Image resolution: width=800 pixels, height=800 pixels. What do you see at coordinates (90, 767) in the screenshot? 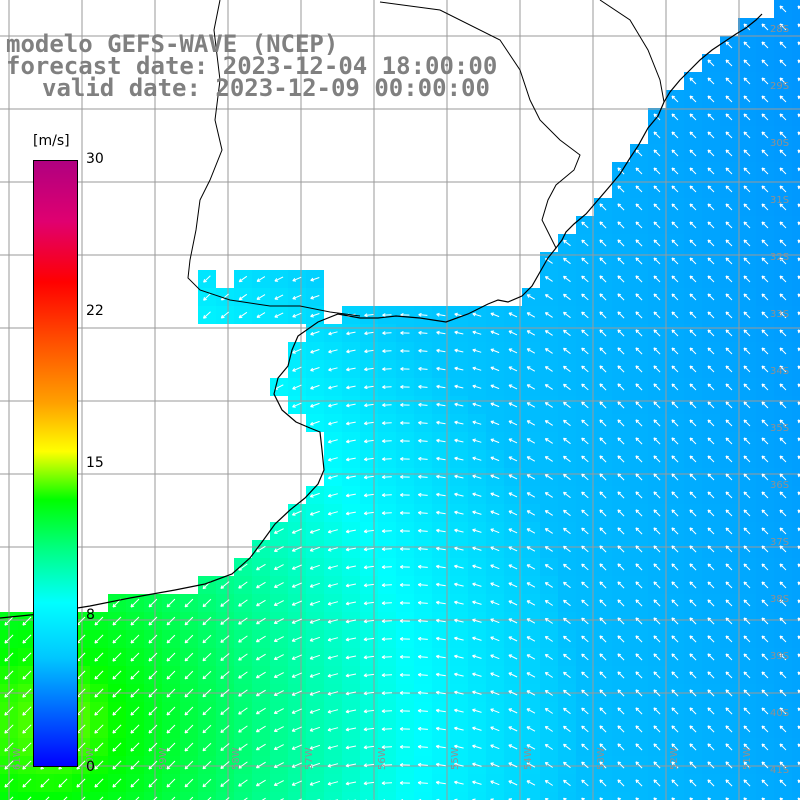
I see `colorbar-tick-0: 0` at bounding box center [90, 767].